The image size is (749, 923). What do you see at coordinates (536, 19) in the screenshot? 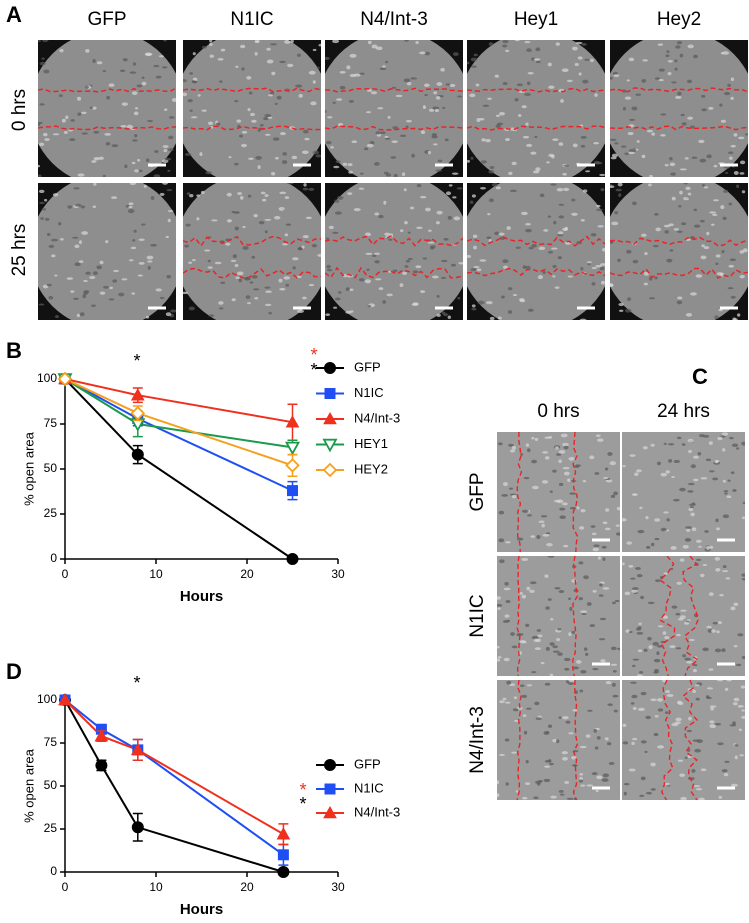
I see `column-header: Hey1` at bounding box center [536, 19].